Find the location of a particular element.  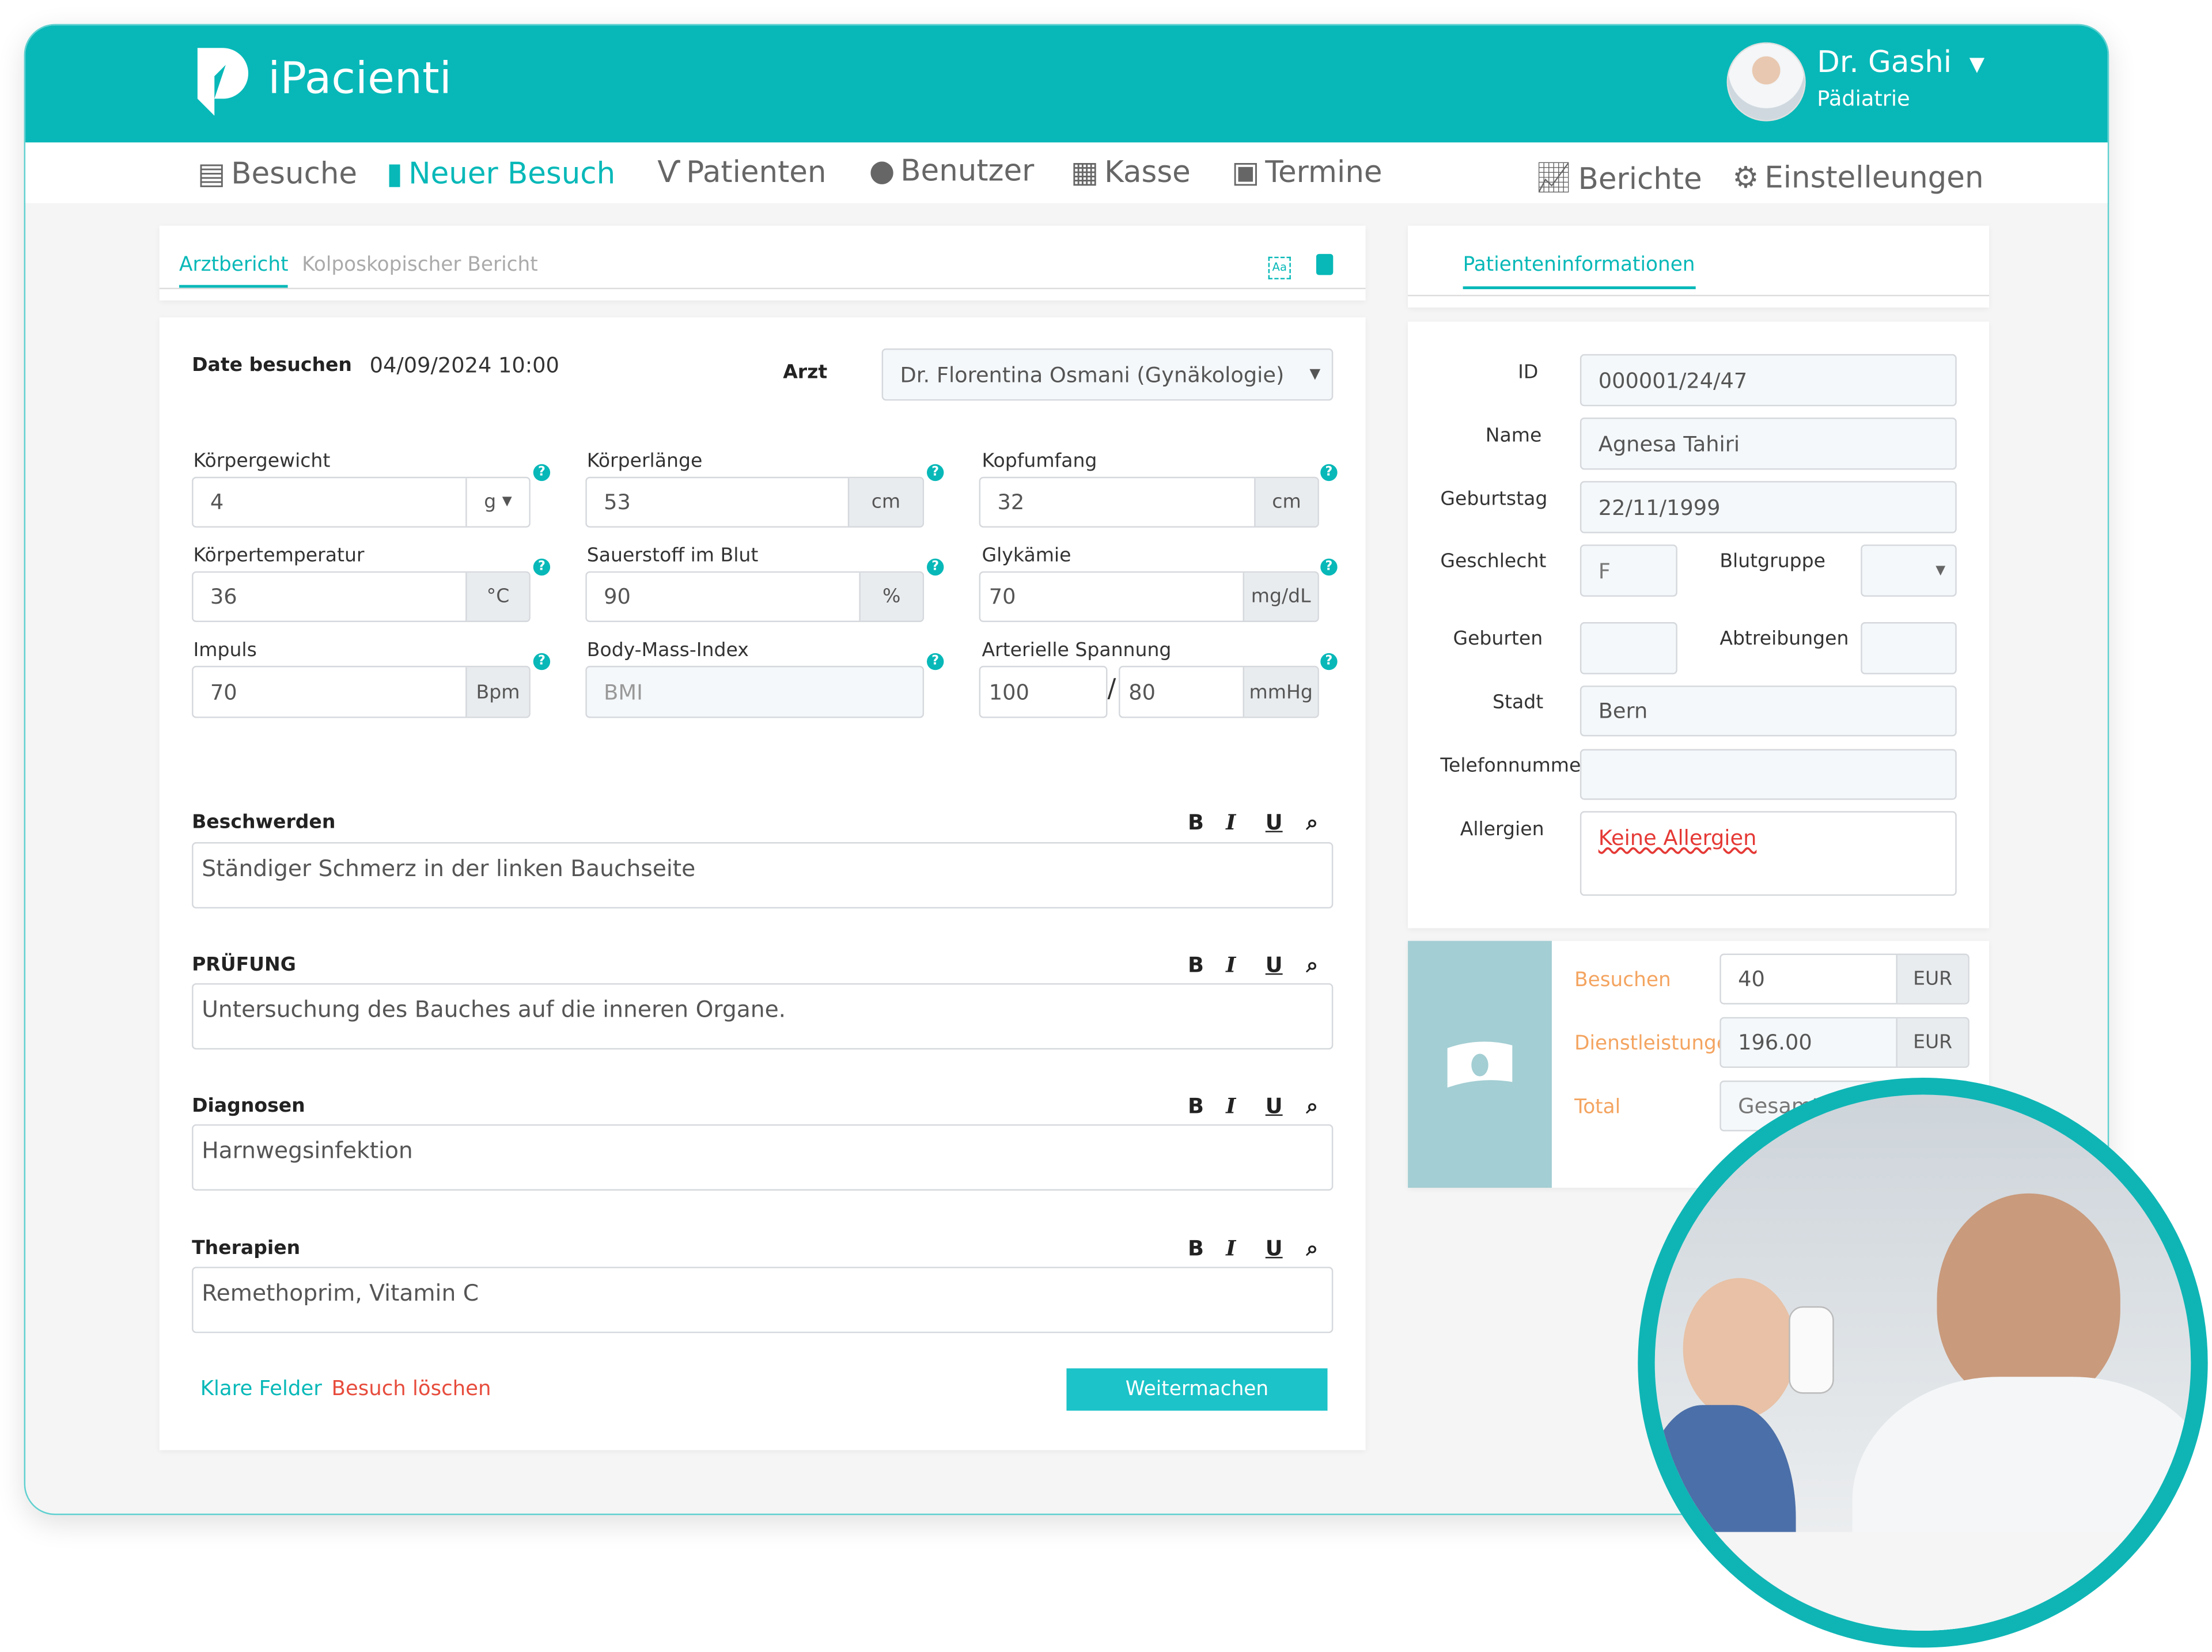

chart-line-icon: 📈︎ is located at coordinates (1554, 178).